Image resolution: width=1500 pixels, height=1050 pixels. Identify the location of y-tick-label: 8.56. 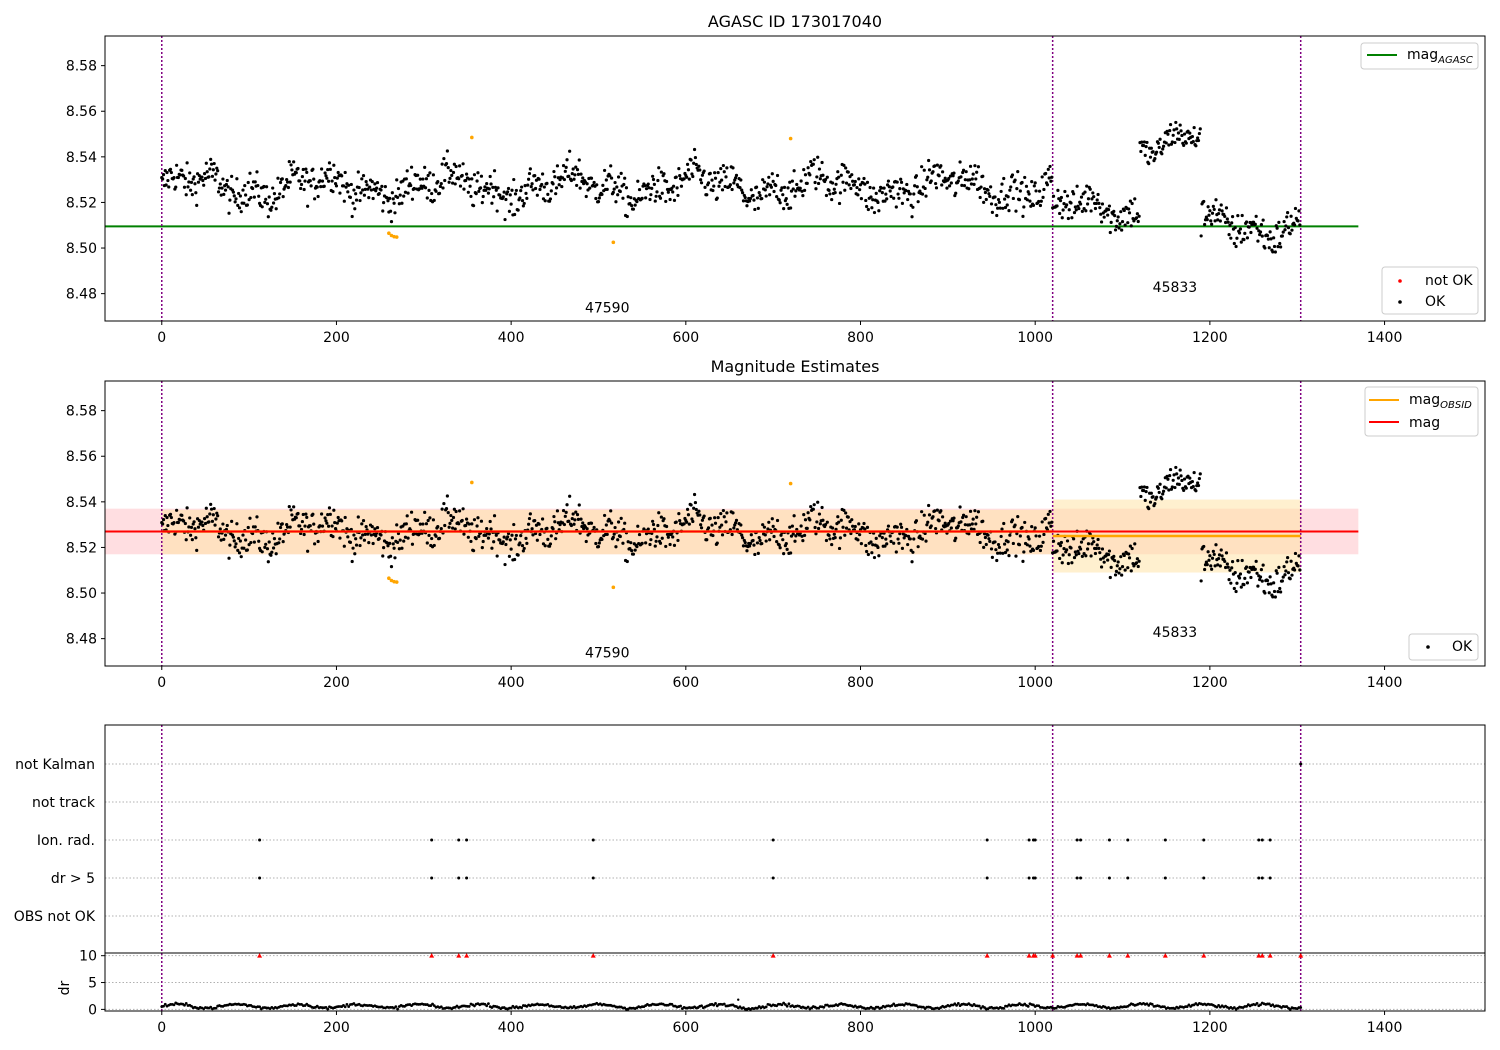
(81, 112).